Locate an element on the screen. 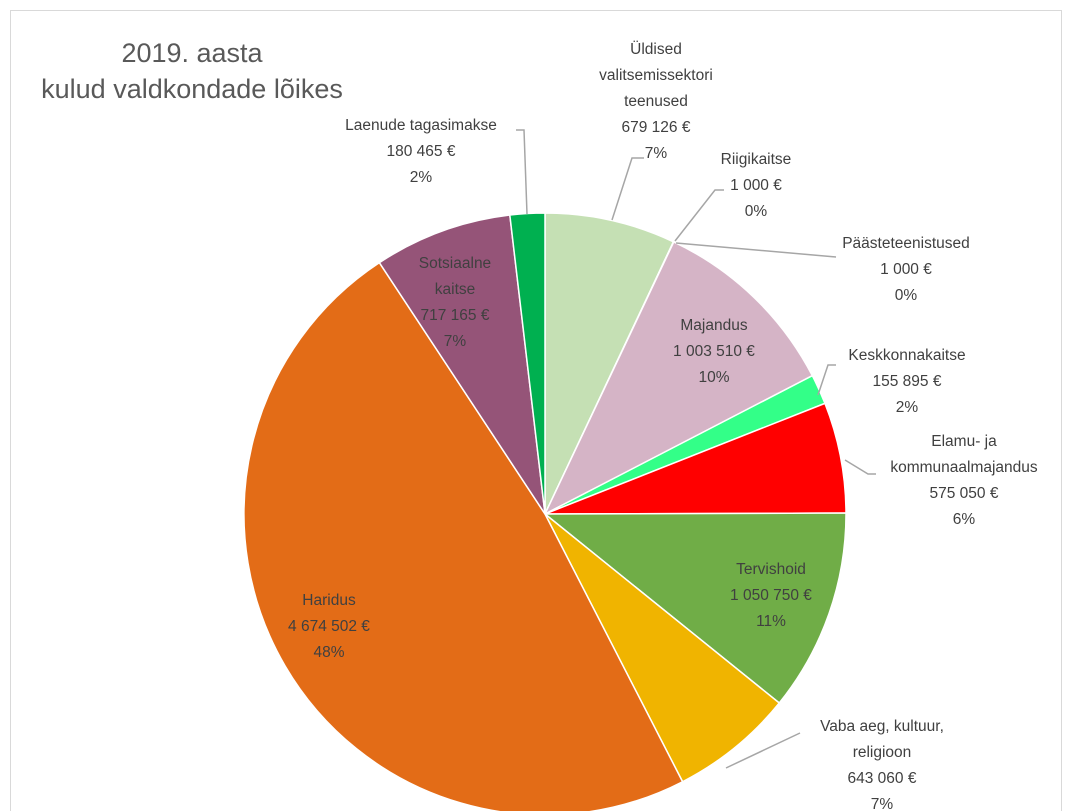  data-label-line: 155 895 € is located at coordinates (907, 381).